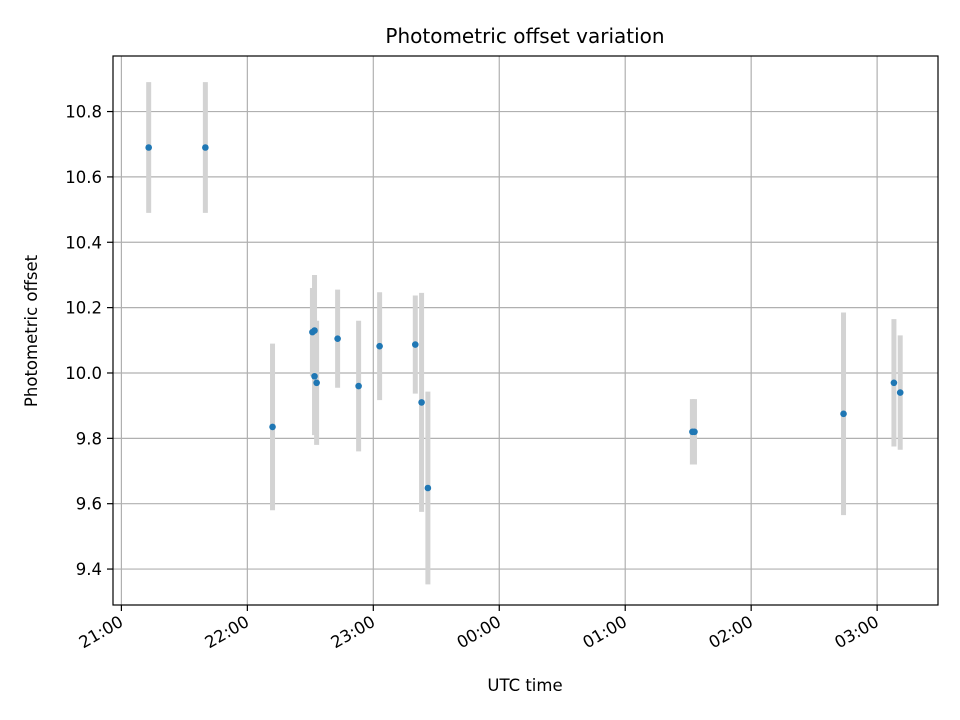 The image size is (960, 720). Describe the element at coordinates (524, 685) in the screenshot. I see `x-axis-label: UTC time` at that location.